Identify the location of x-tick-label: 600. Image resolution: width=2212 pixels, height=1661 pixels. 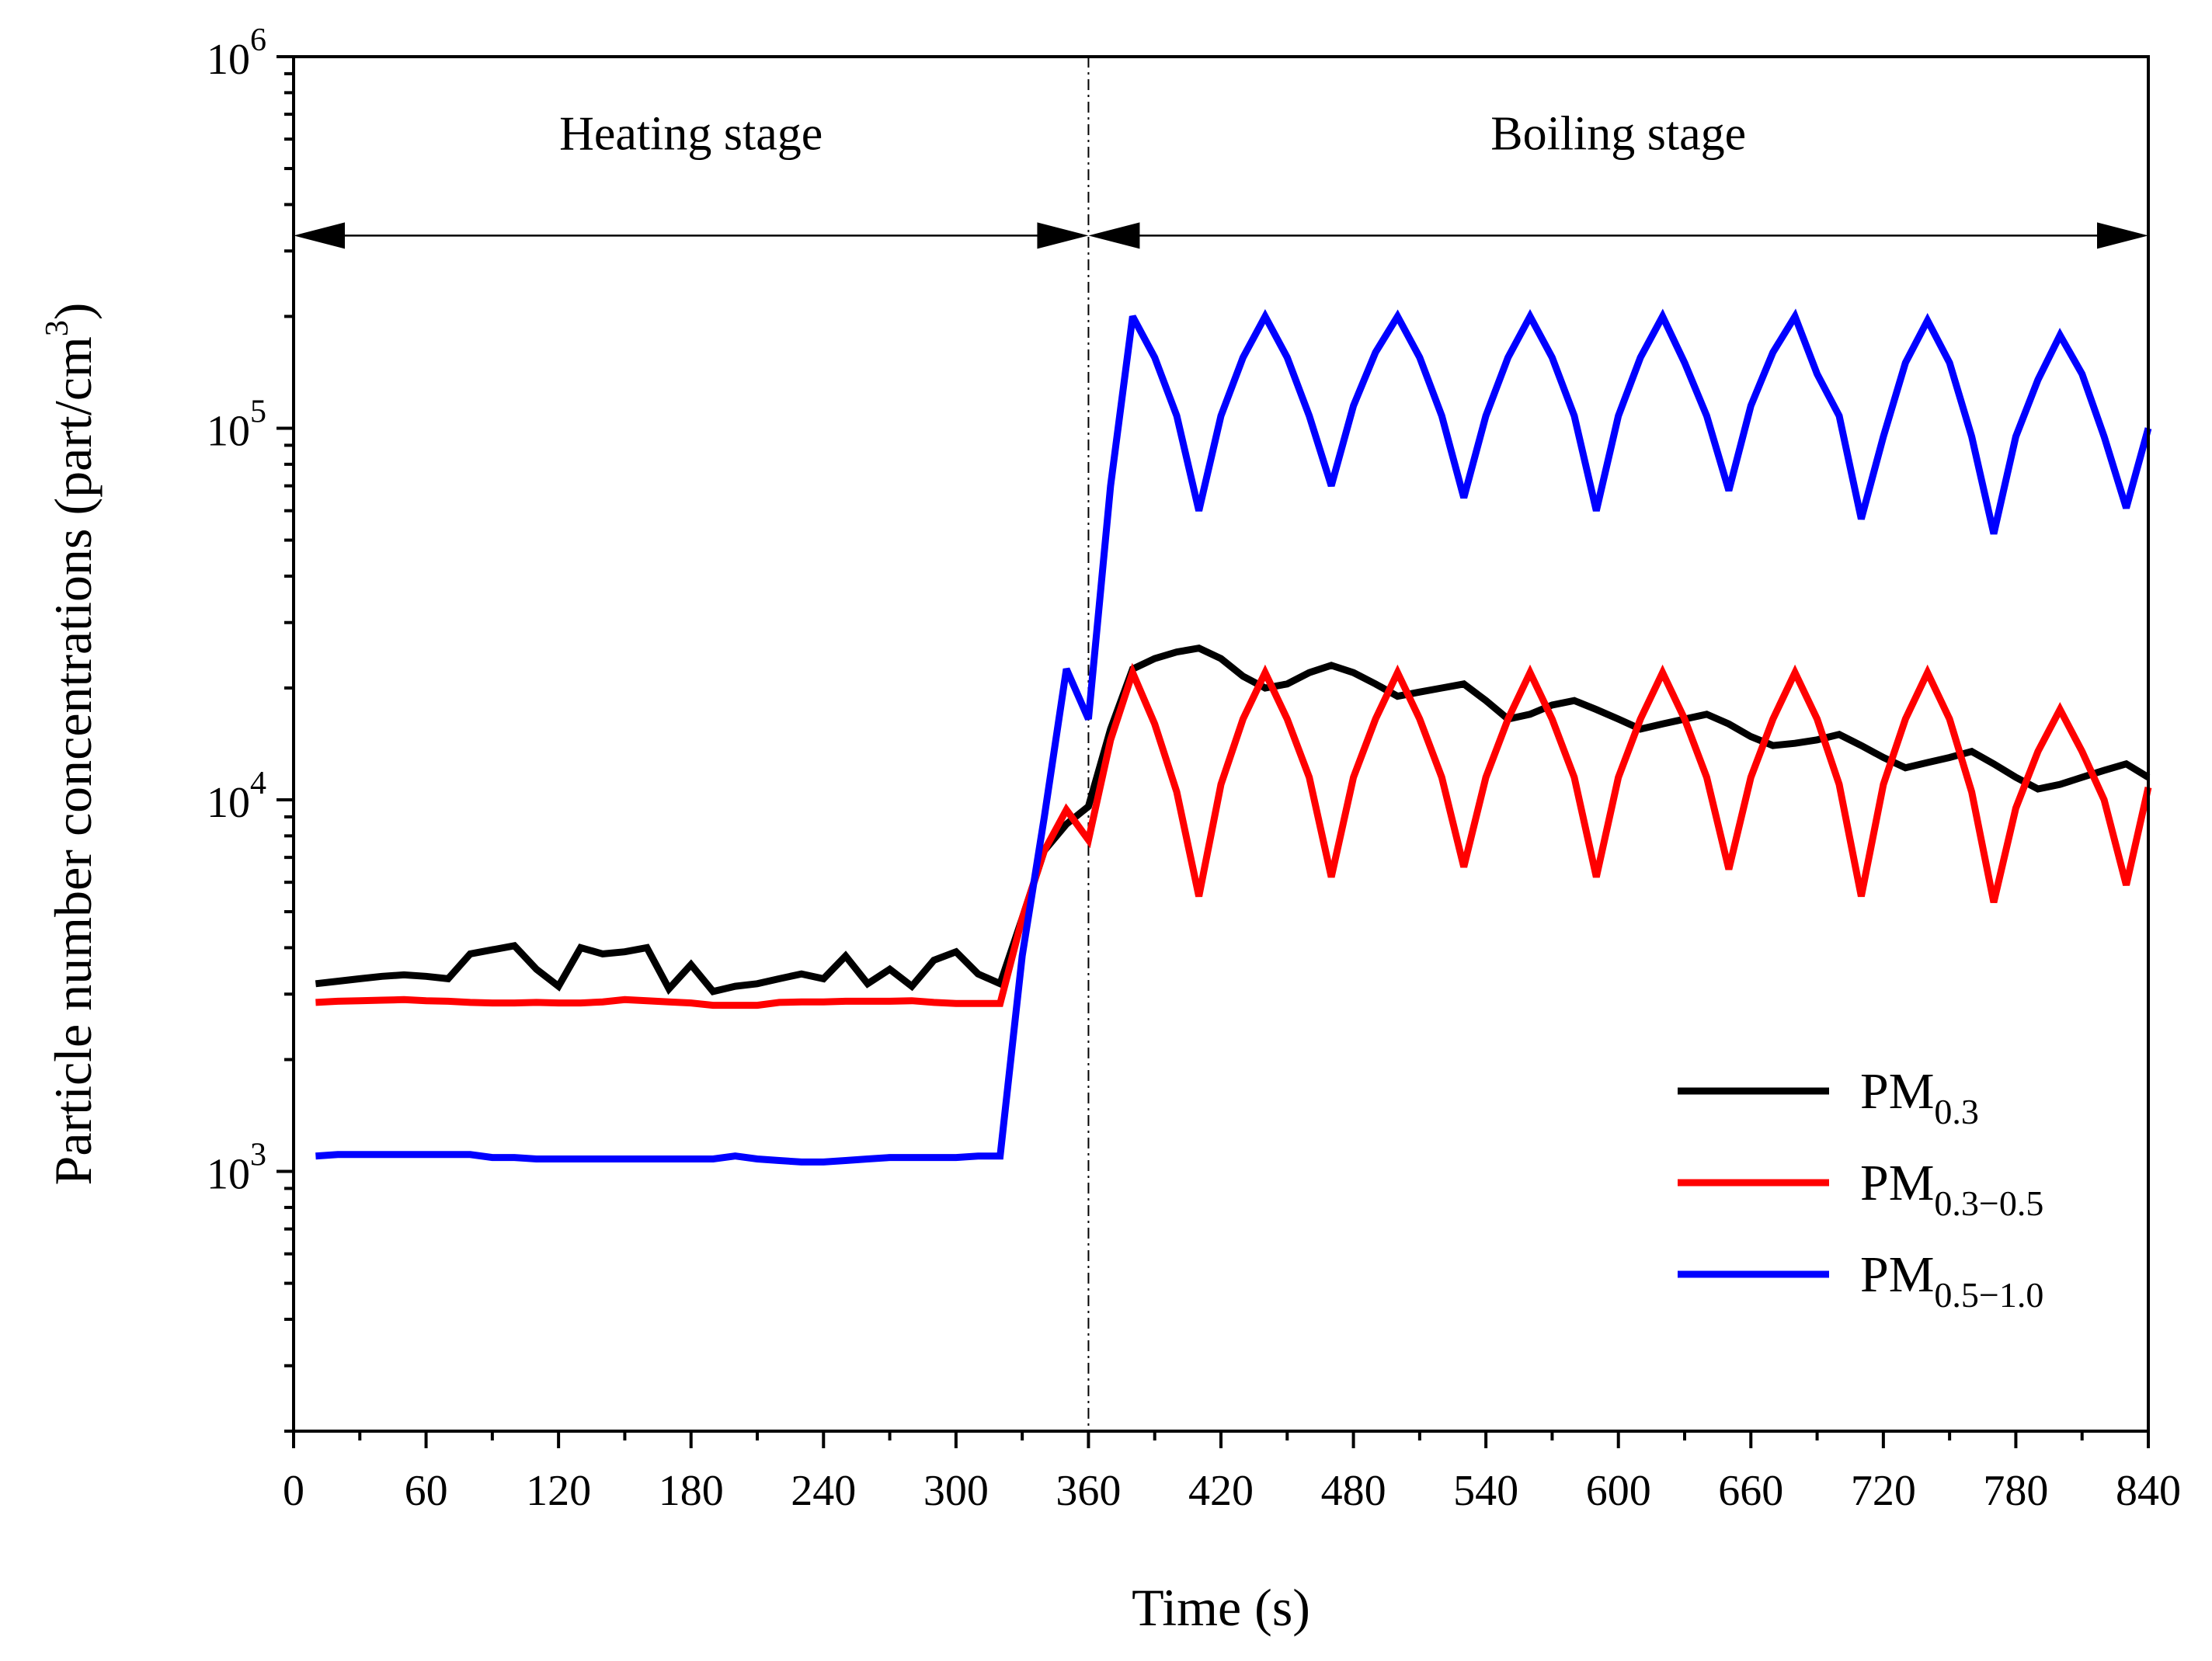
(1618, 1491).